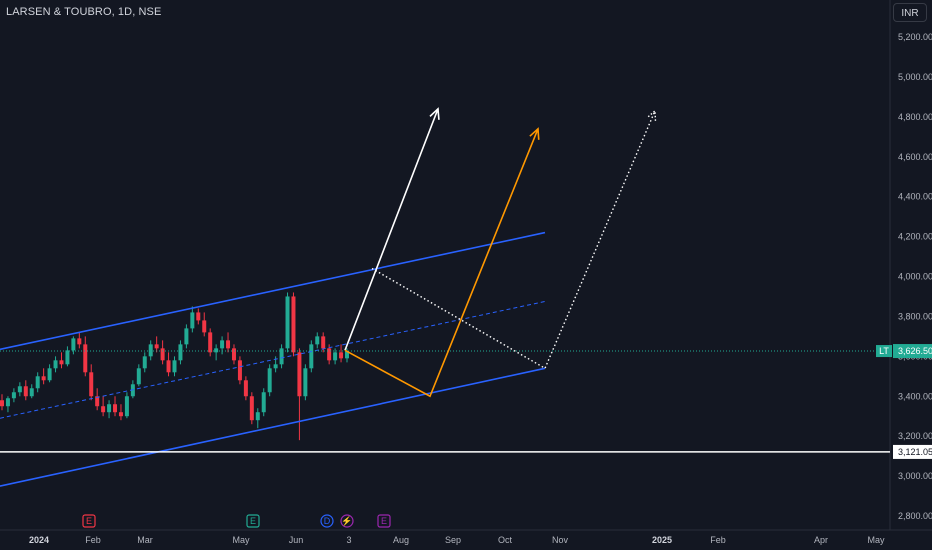  I want to click on split-marker-icon: ⚡, so click(347, 521).